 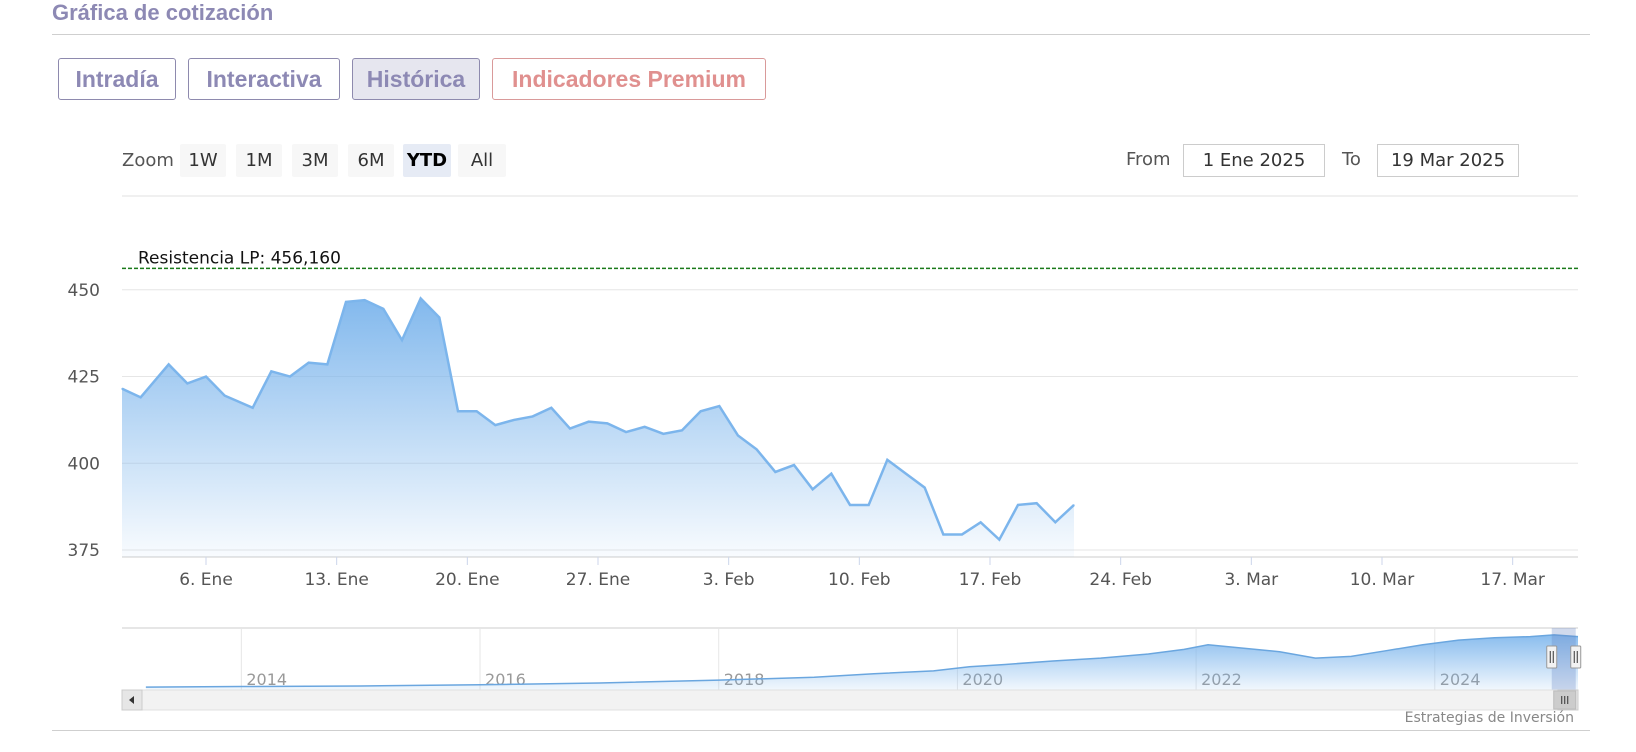 I want to click on resistance-line: Resistencia LP: 456,160, so click(x=850, y=259).